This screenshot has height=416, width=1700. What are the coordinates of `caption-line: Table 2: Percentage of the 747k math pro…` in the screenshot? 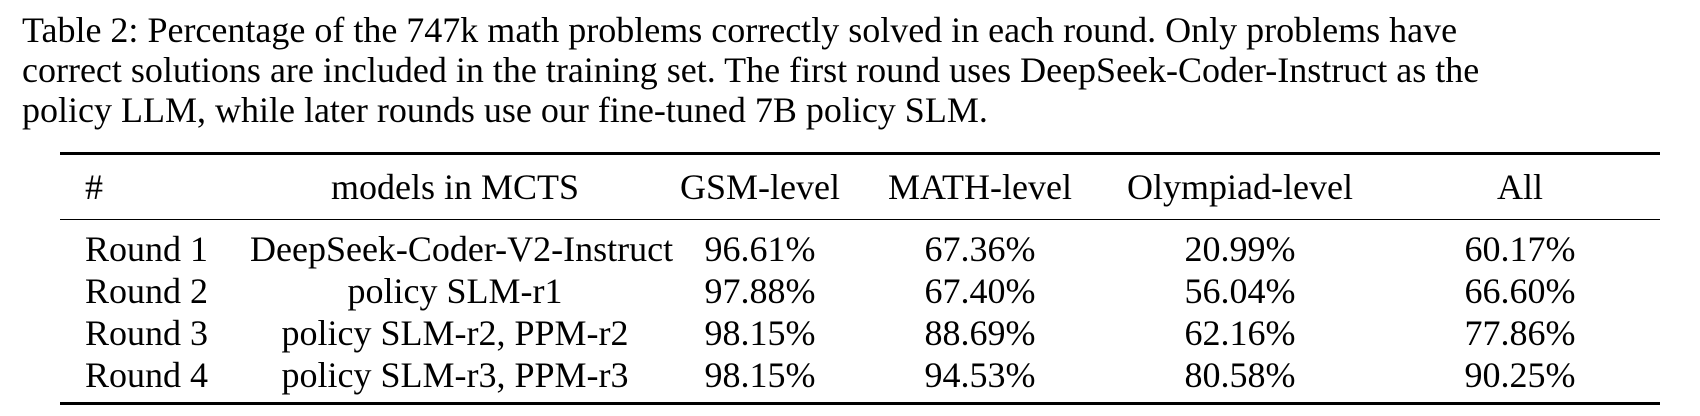 It's located at (740, 30).